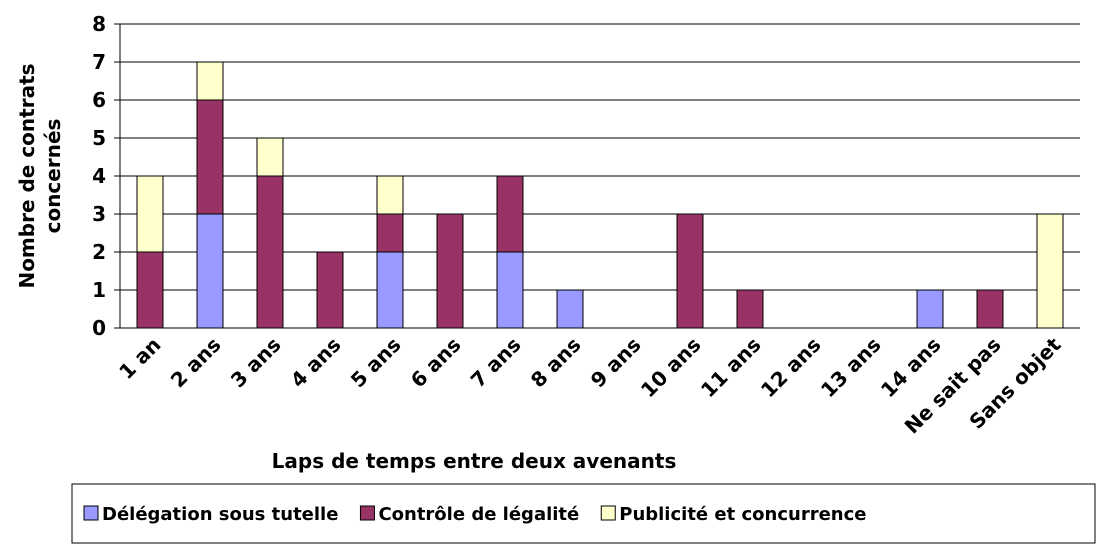 This screenshot has width=1096, height=544. What do you see at coordinates (220, 514) in the screenshot?
I see `legend-label: Délégation sous tutelle` at bounding box center [220, 514].